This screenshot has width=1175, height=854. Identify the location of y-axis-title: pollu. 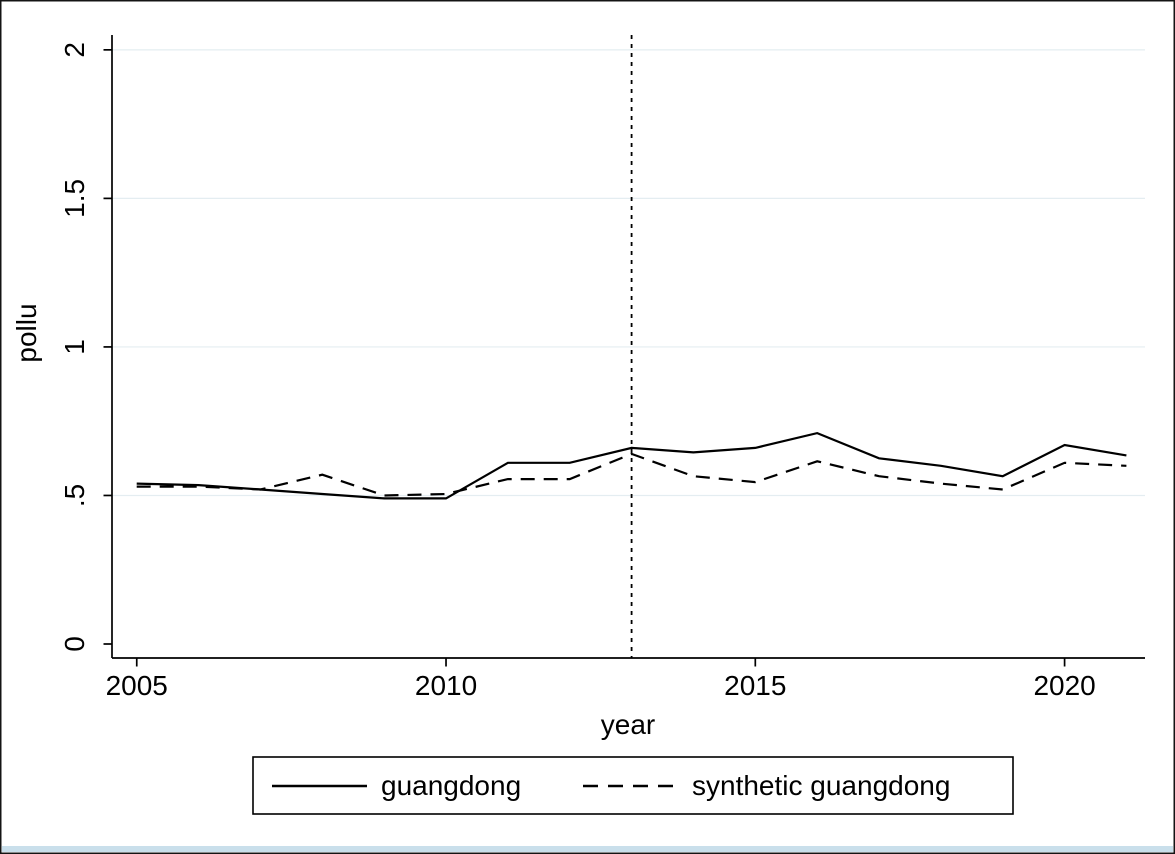
(26, 332).